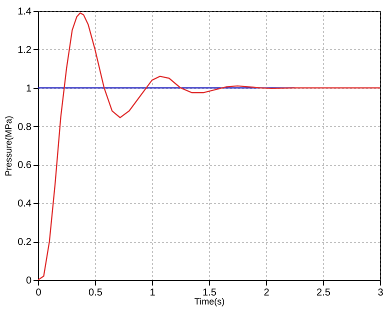 The image size is (389, 310). What do you see at coordinates (9, 146) in the screenshot?
I see `y-axis-title: Pressure(MPa)` at bounding box center [9, 146].